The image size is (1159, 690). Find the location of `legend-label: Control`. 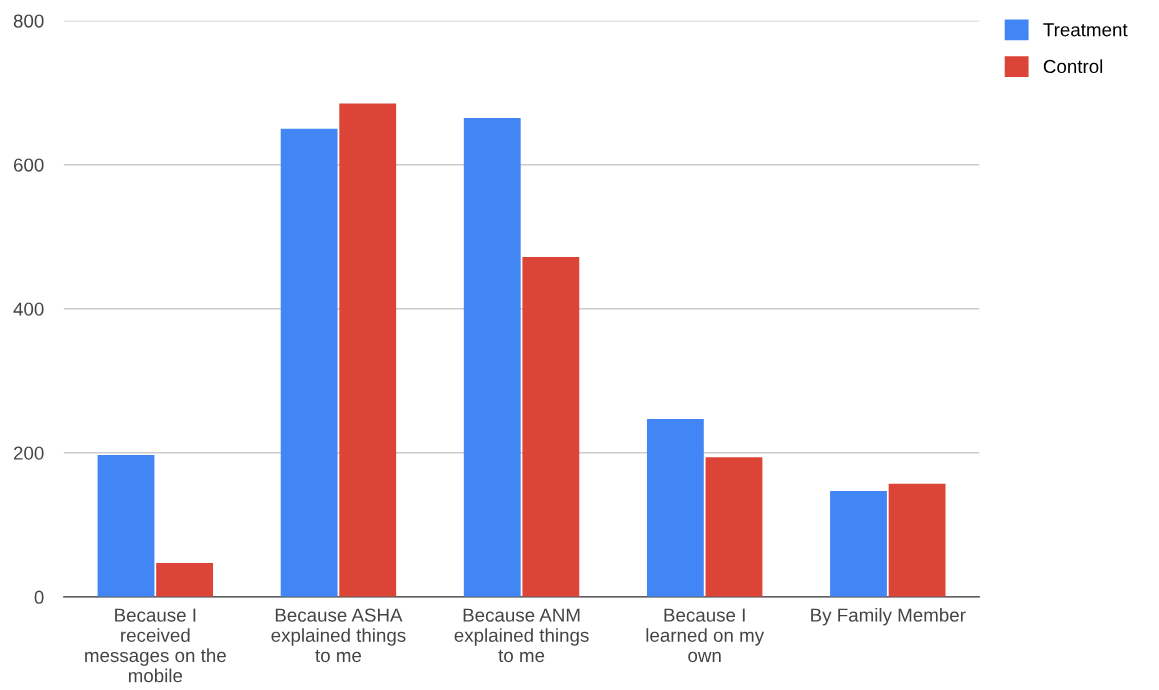

legend-label: Control is located at coordinates (1073, 66).